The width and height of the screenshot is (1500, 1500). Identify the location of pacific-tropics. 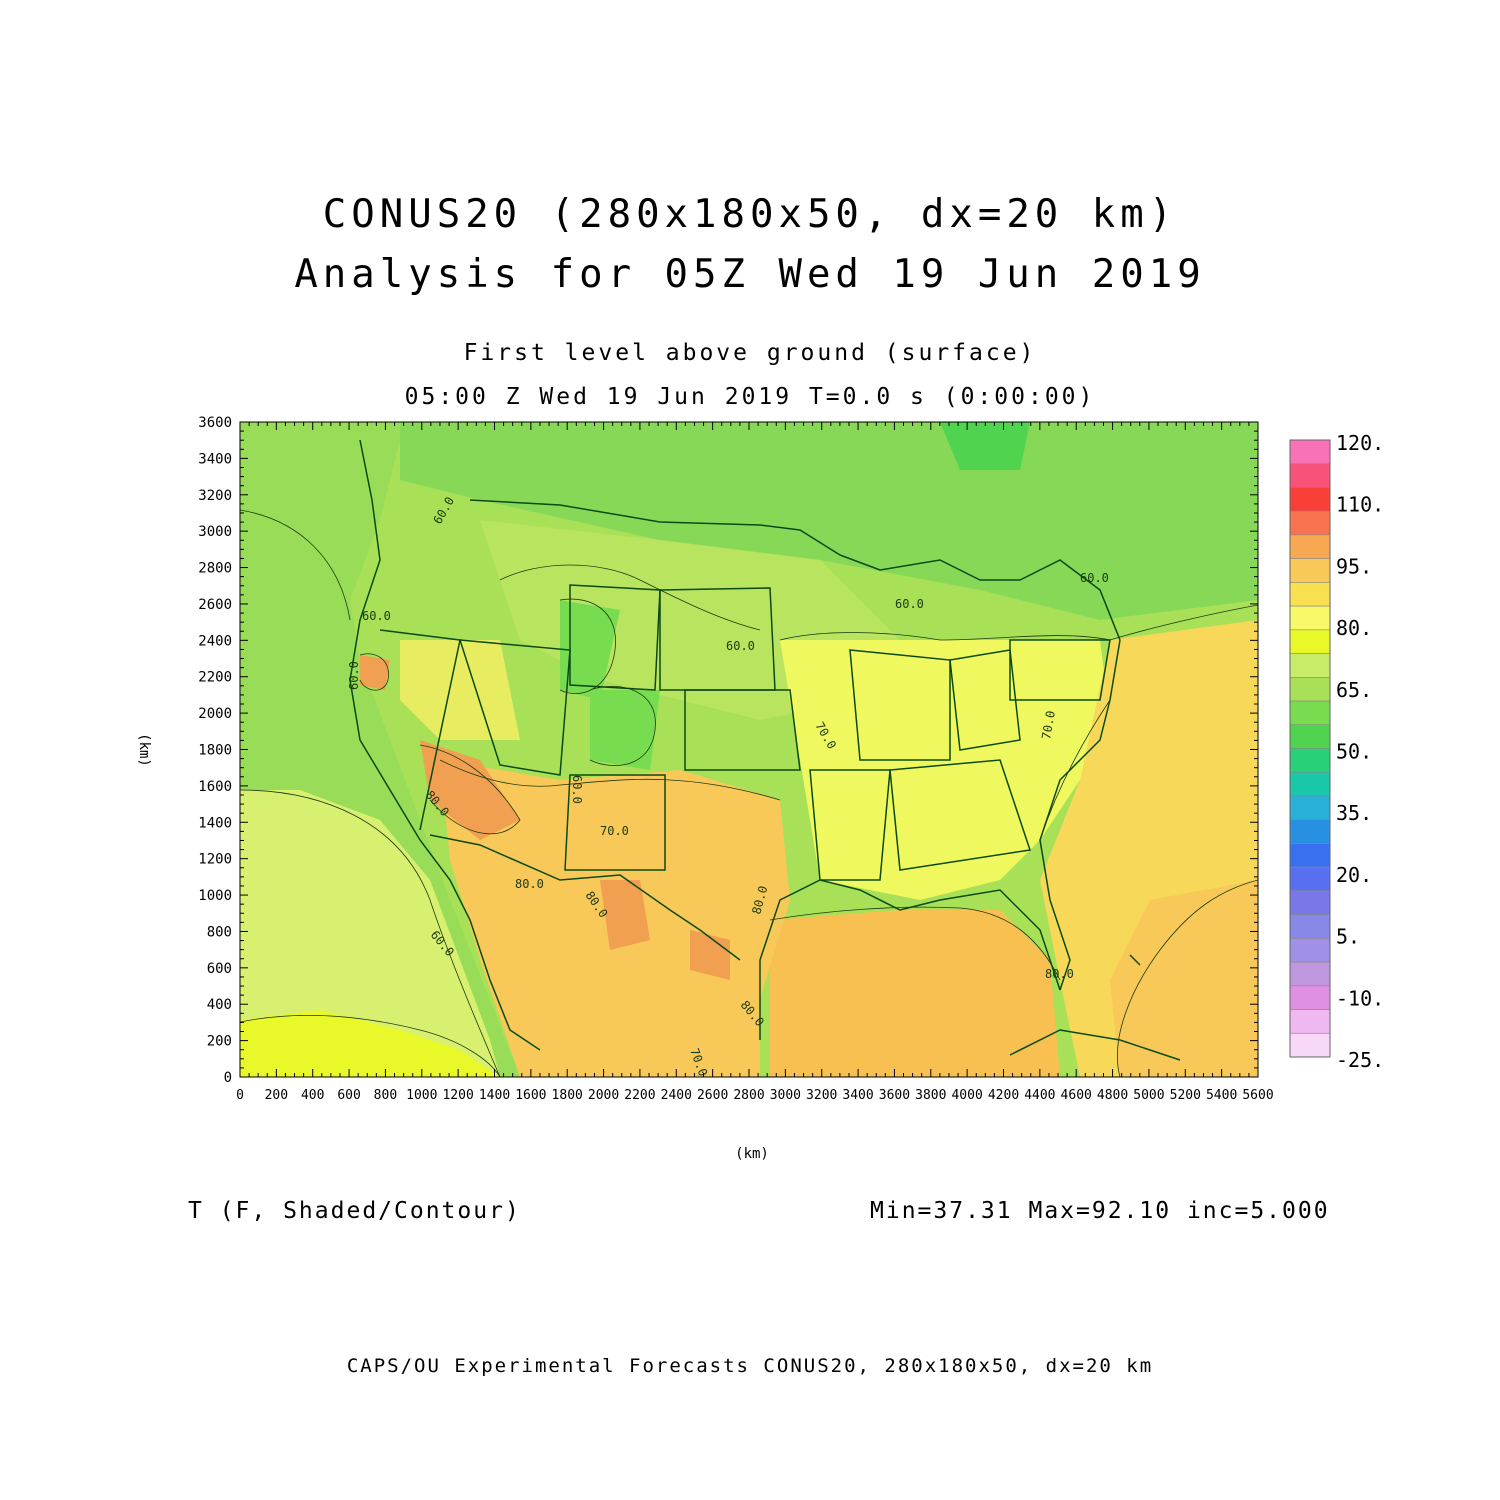
(370, 1043).